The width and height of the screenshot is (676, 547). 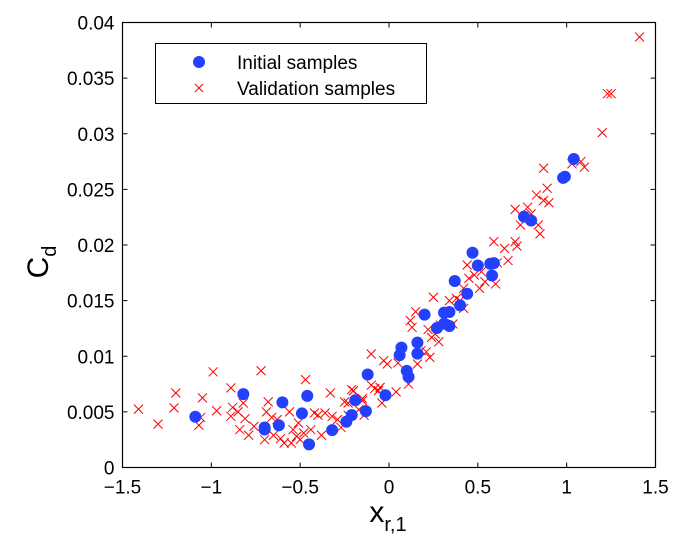 What do you see at coordinates (91, 413) in the screenshot?
I see `y-tick-label: 0.005` at bounding box center [91, 413].